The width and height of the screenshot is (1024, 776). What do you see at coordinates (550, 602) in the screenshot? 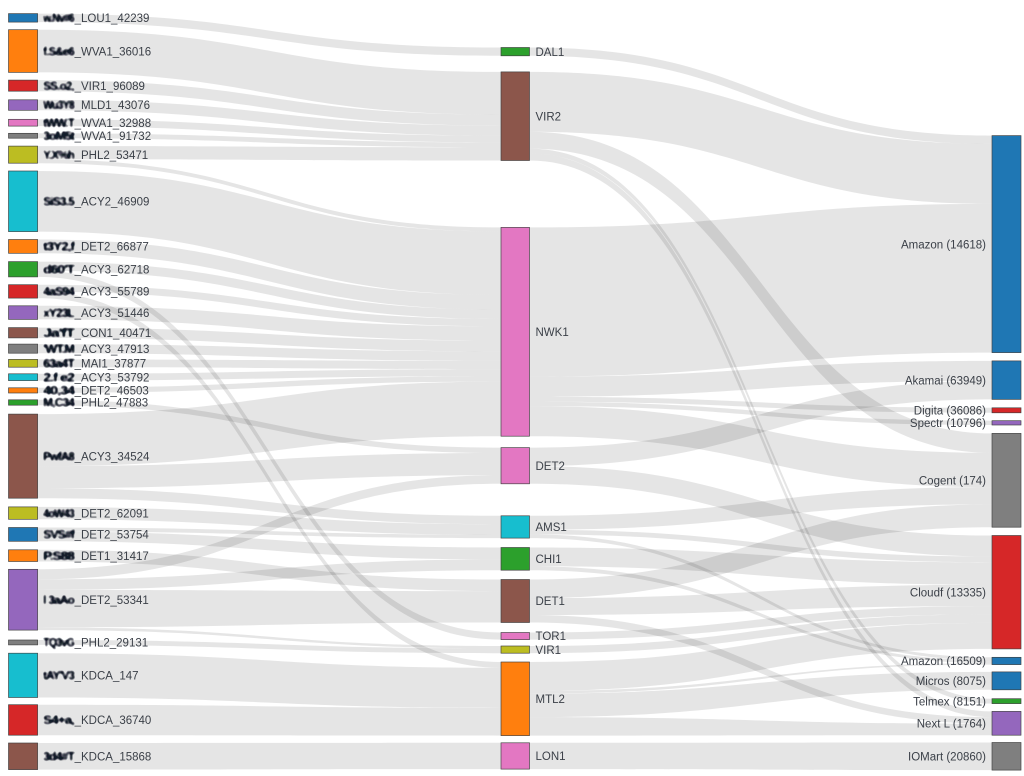
I see `svg-text: DET1` at bounding box center [550, 602].